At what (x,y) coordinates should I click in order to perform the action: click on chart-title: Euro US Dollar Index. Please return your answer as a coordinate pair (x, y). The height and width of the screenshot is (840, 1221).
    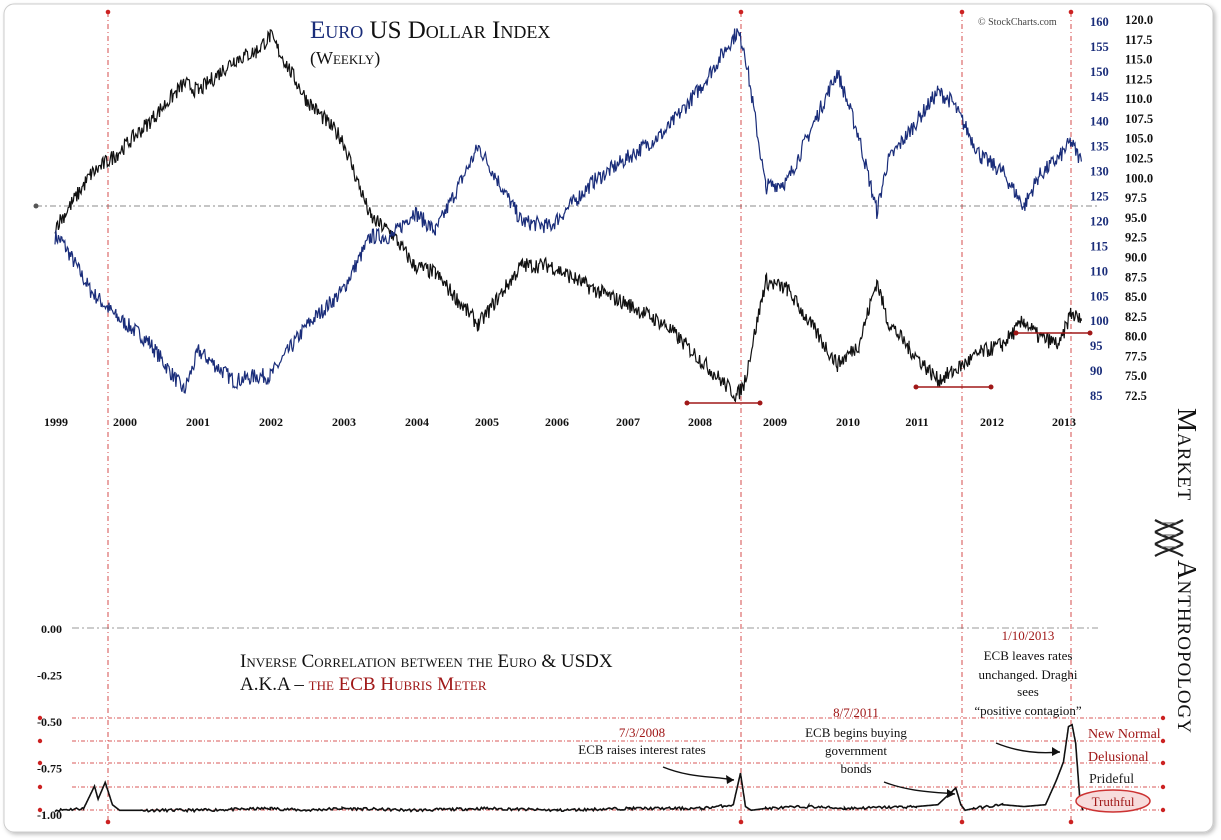
    Looking at the image, I should click on (430, 30).